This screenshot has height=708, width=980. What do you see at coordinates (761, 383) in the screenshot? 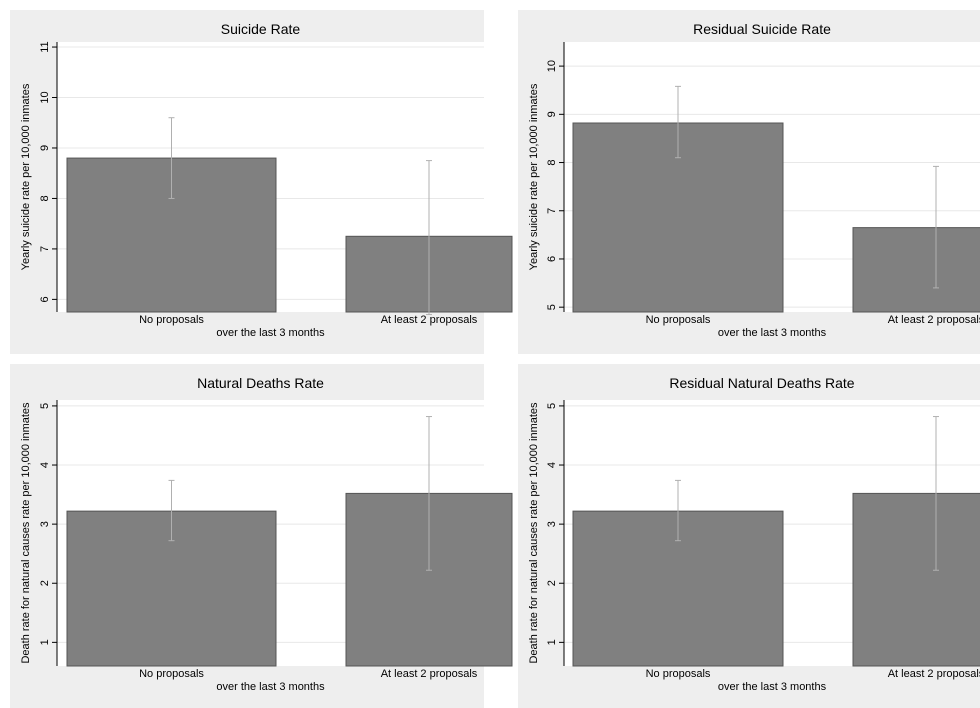
I see `chart-title: Residual Natural Deaths Rate` at bounding box center [761, 383].